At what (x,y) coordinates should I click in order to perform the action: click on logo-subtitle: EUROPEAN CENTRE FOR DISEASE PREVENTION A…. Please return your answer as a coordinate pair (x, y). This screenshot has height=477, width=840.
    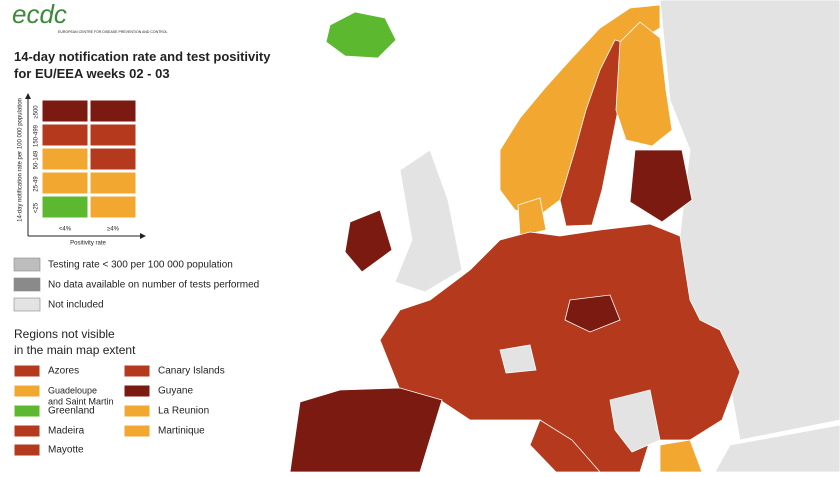
    Looking at the image, I should click on (113, 32).